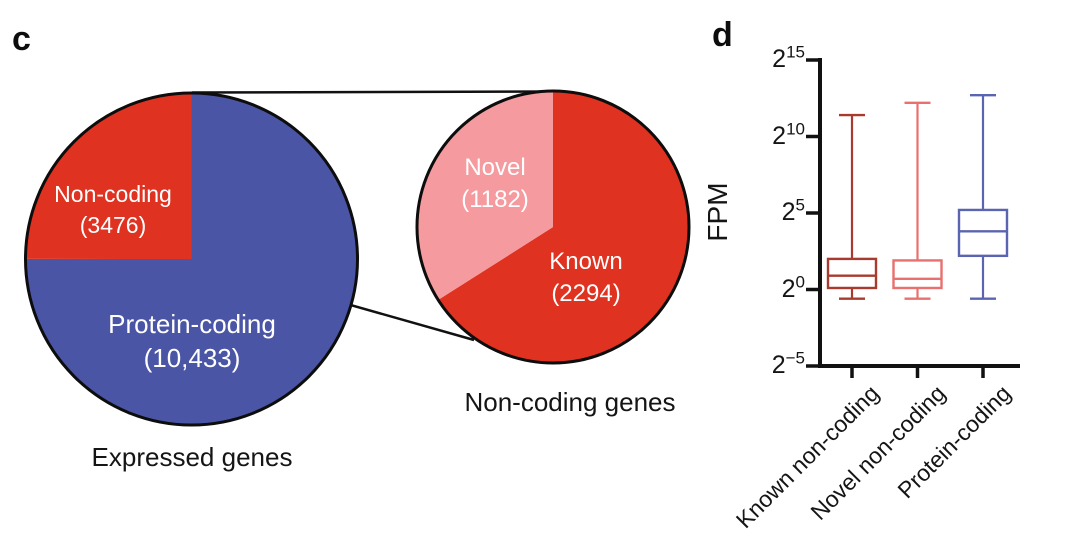 This screenshot has height=558, width=1068. I want to click on box-iqr-protein-coding, so click(983, 233).